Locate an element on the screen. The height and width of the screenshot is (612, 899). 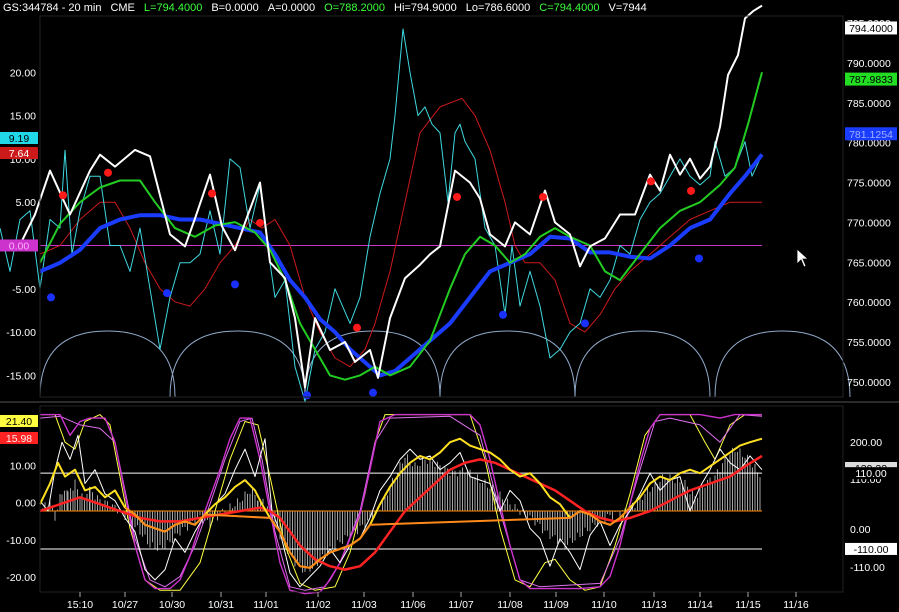
volume-value: V=7944 is located at coordinates (627, 8).